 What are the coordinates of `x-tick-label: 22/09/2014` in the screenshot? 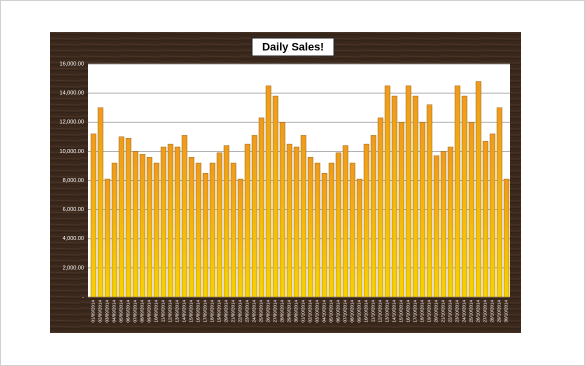 It's located at (240, 311).